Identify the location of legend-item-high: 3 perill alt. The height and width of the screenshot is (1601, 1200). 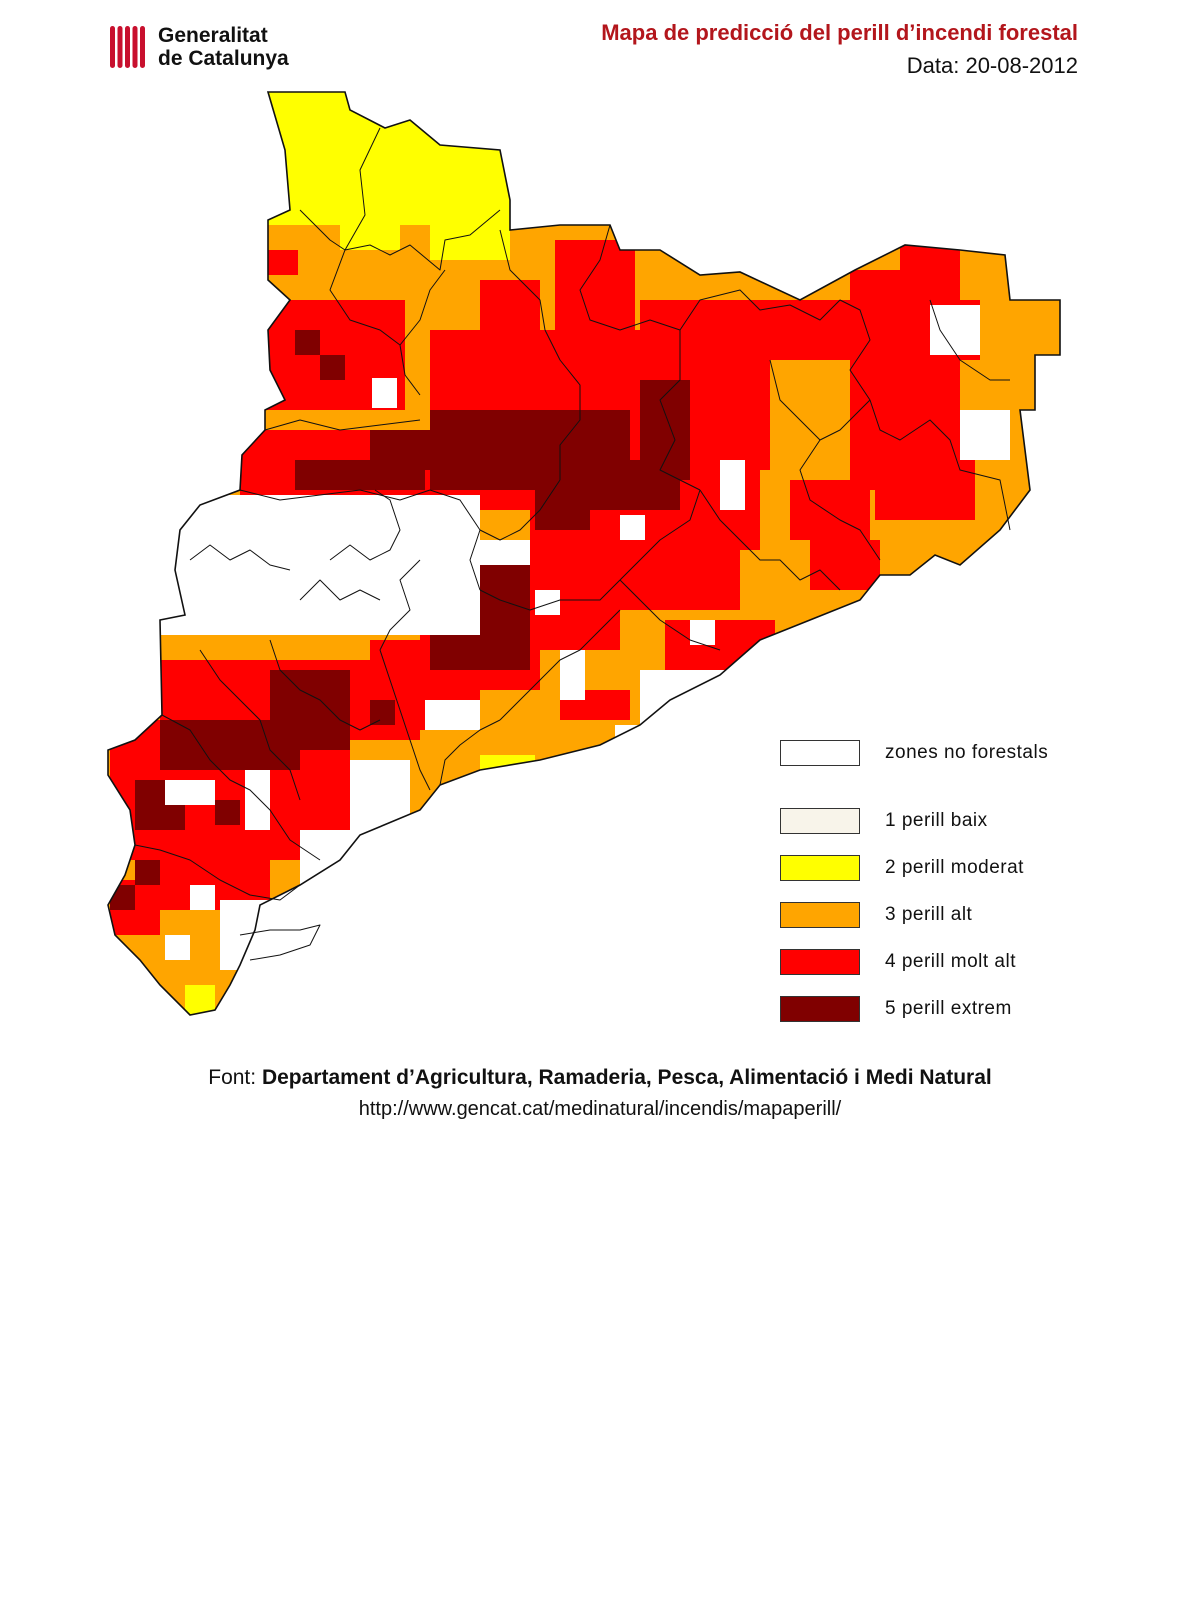
(940, 917).